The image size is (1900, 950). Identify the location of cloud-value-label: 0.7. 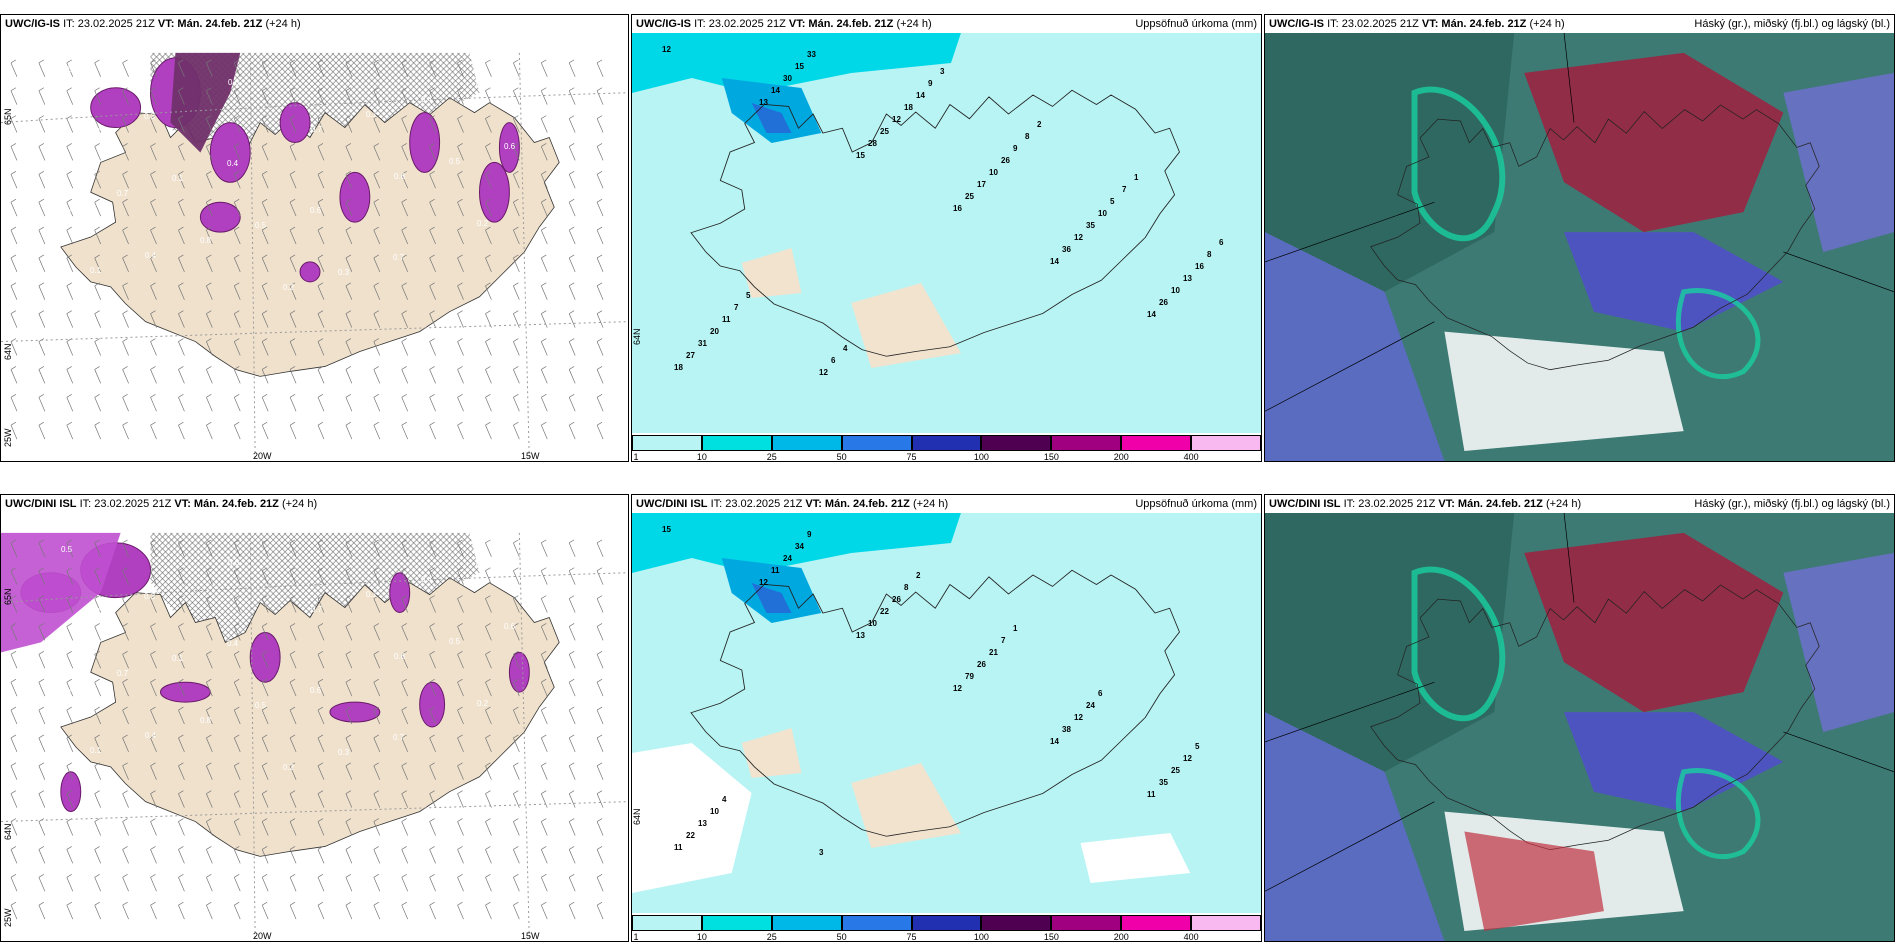
(399, 257).